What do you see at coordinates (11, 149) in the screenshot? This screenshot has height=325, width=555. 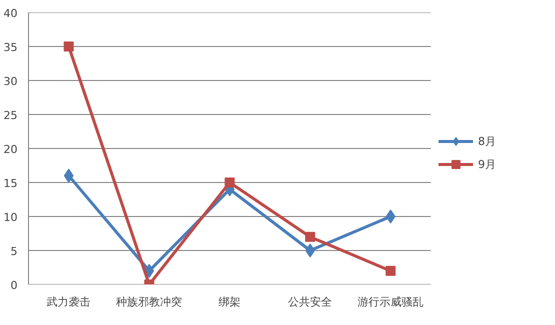 I see `y-tick-label: 20` at bounding box center [11, 149].